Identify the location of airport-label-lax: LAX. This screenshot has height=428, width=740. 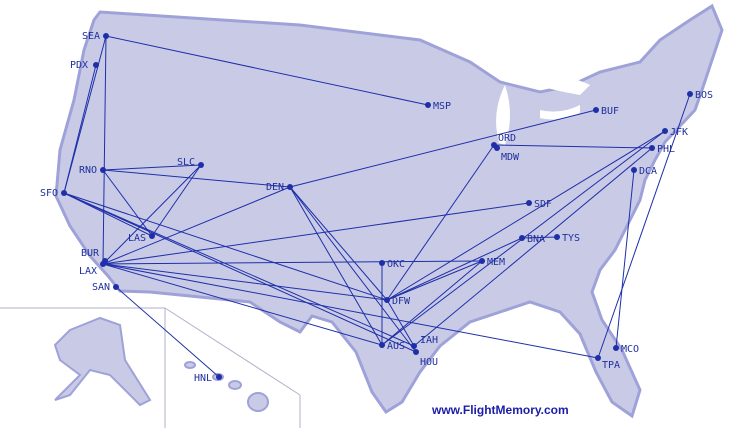
(88, 271).